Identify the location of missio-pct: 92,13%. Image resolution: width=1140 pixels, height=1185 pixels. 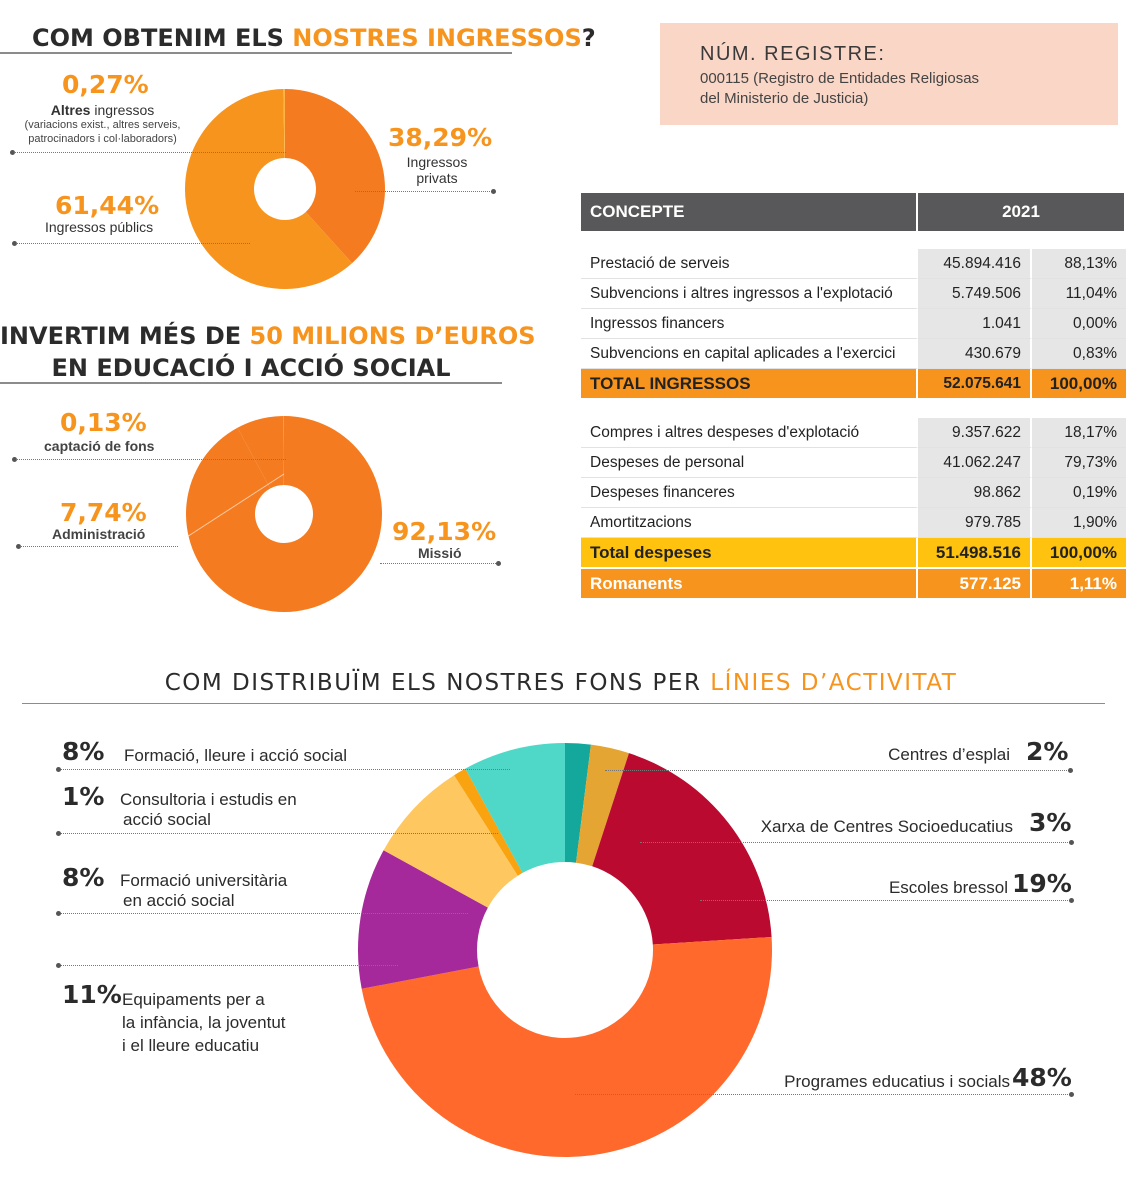
(444, 531).